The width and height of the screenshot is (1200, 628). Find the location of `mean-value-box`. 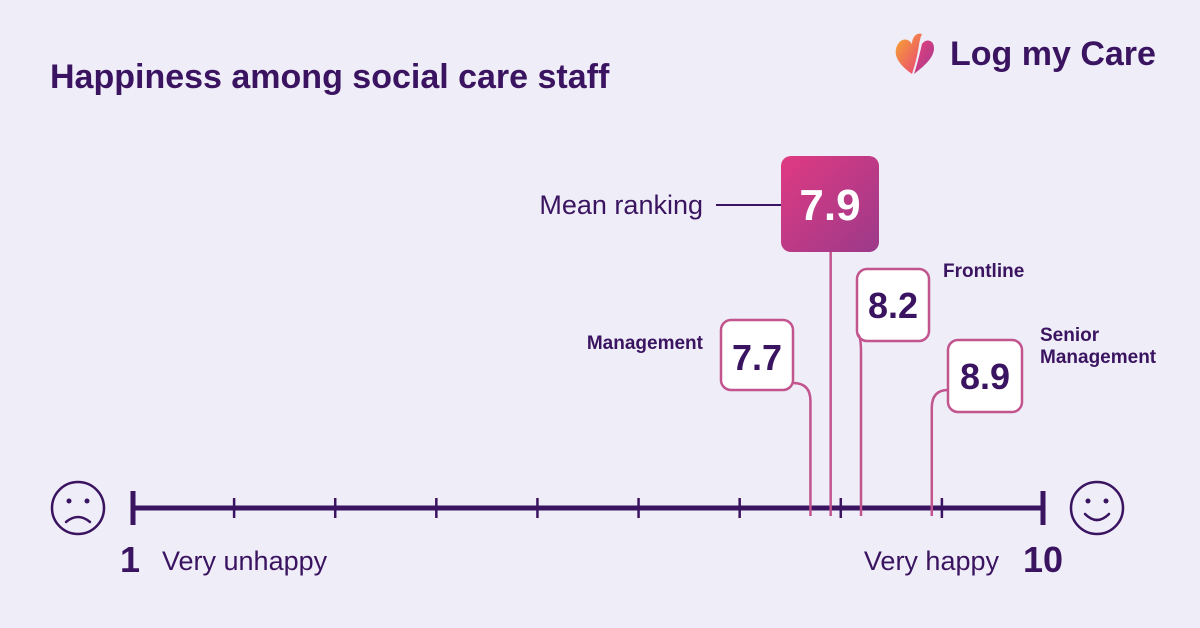

mean-value-box is located at coordinates (830, 204).